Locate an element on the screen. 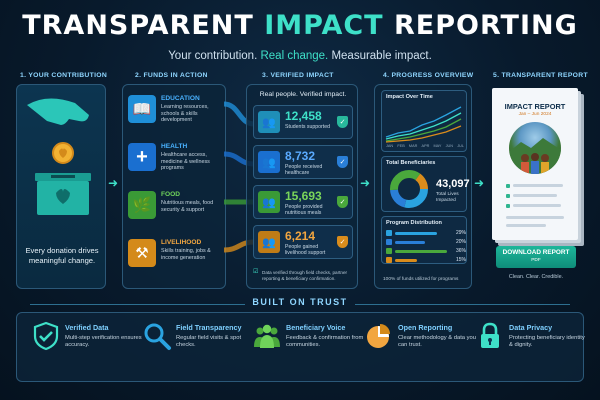  book-icon: 📖 is located at coordinates (142, 109).